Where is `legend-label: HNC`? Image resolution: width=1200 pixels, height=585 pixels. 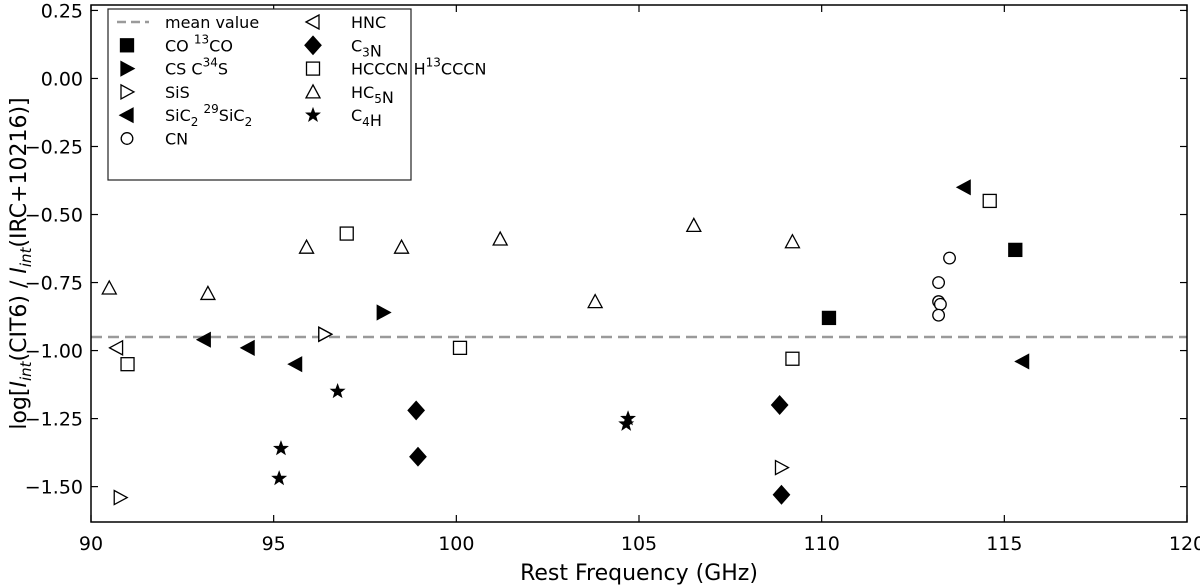 legend-label: HNC is located at coordinates (368, 22).